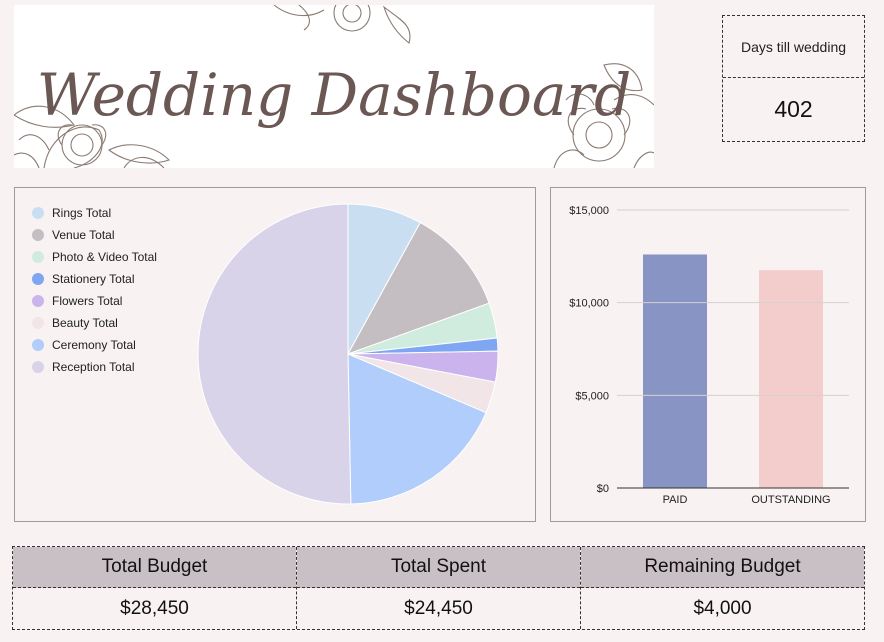 This screenshot has height=642, width=884. I want to click on pie-slice-ceremony-total, so click(417, 429).